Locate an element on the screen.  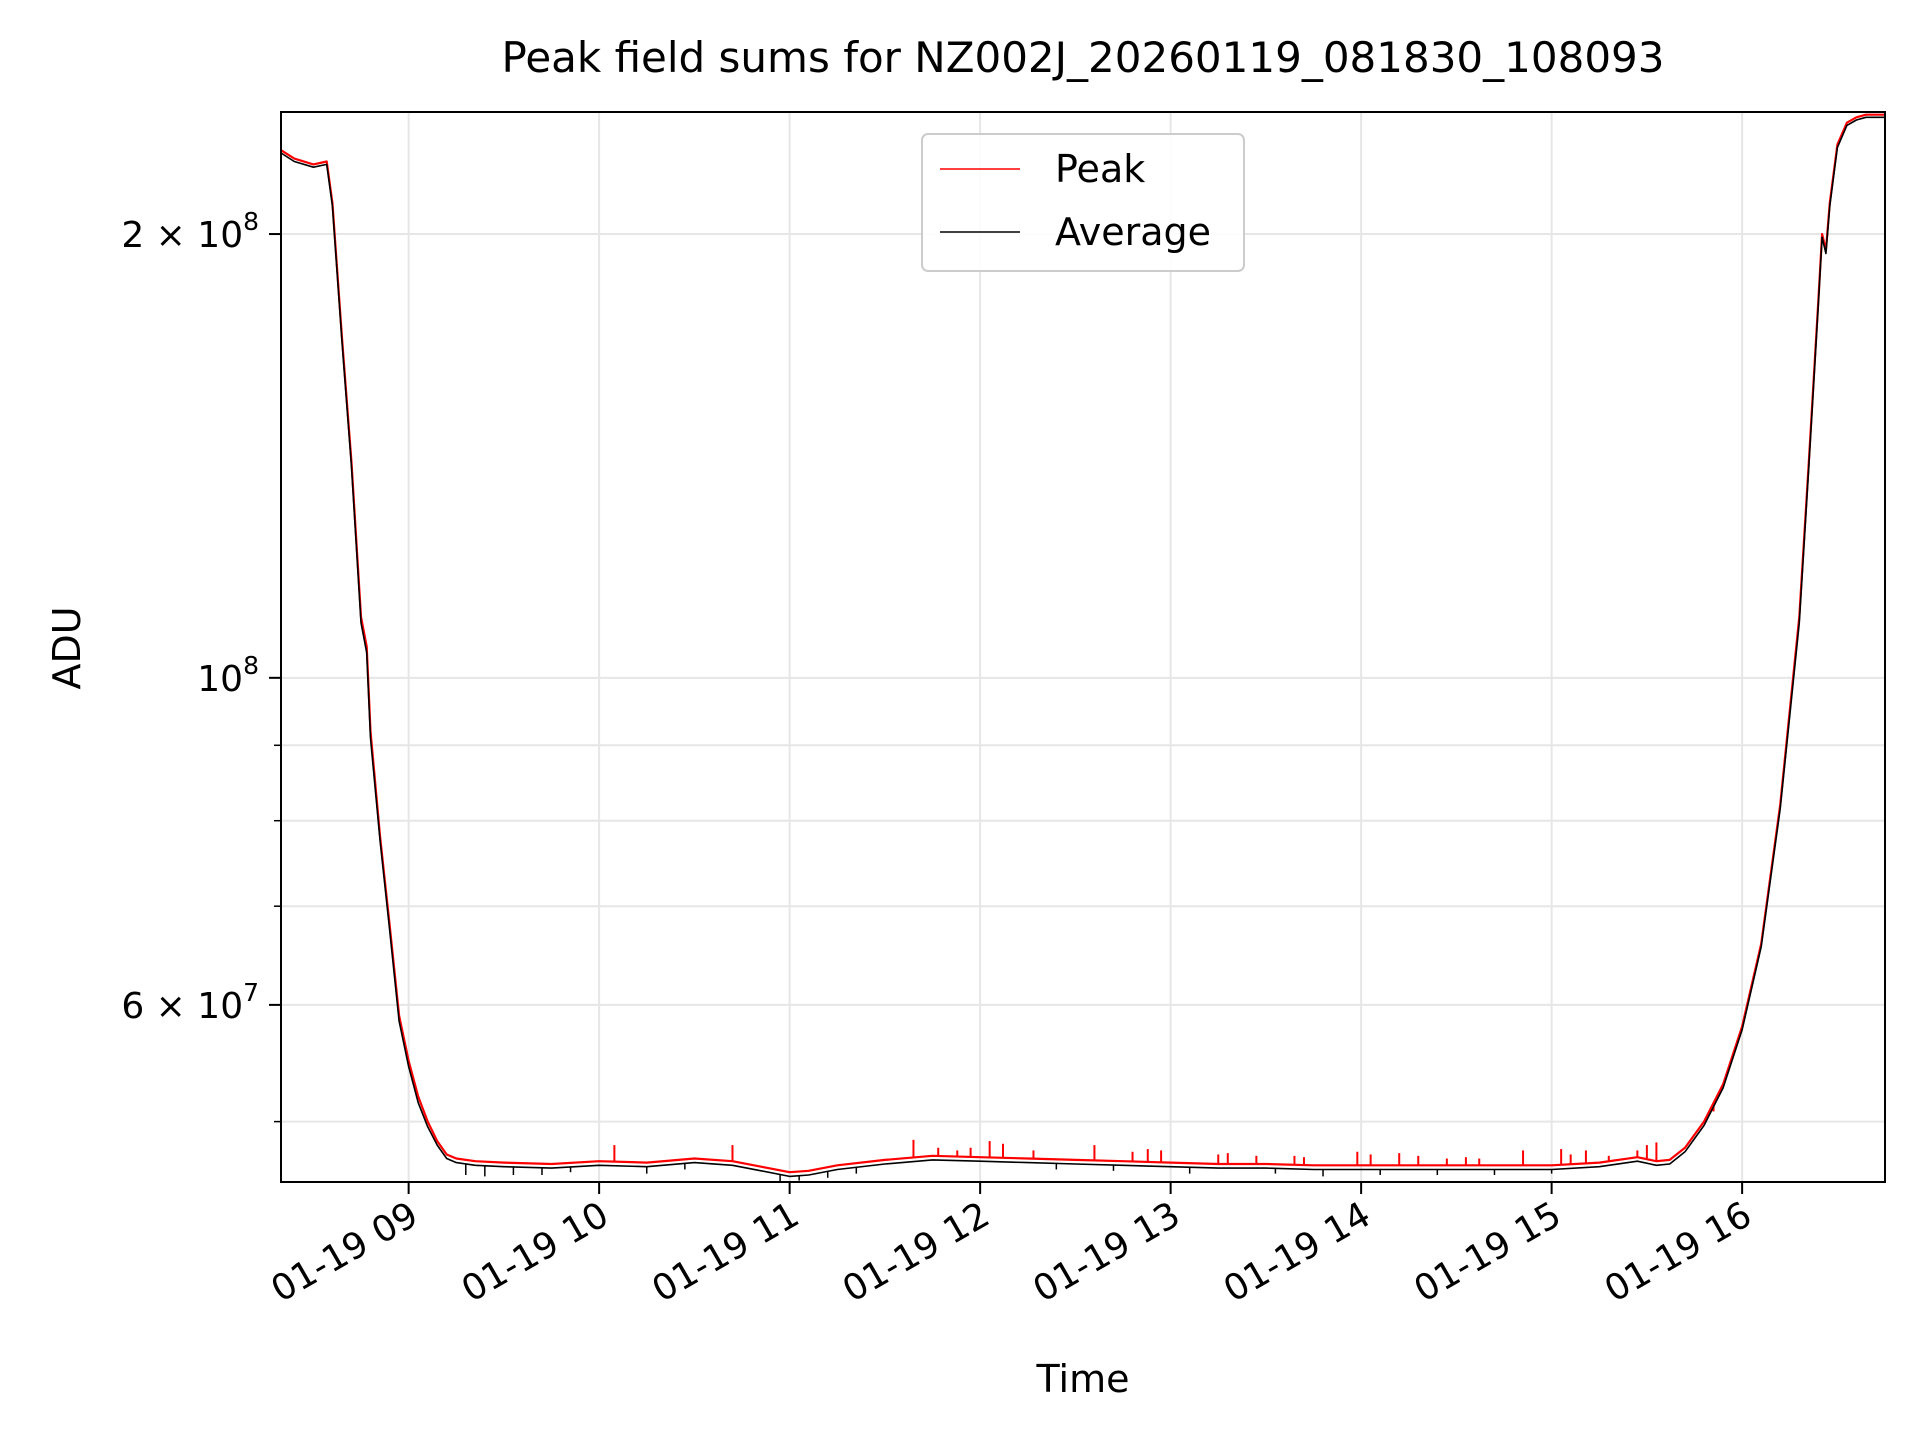
legend: Peak Average is located at coordinates (1083, 202).